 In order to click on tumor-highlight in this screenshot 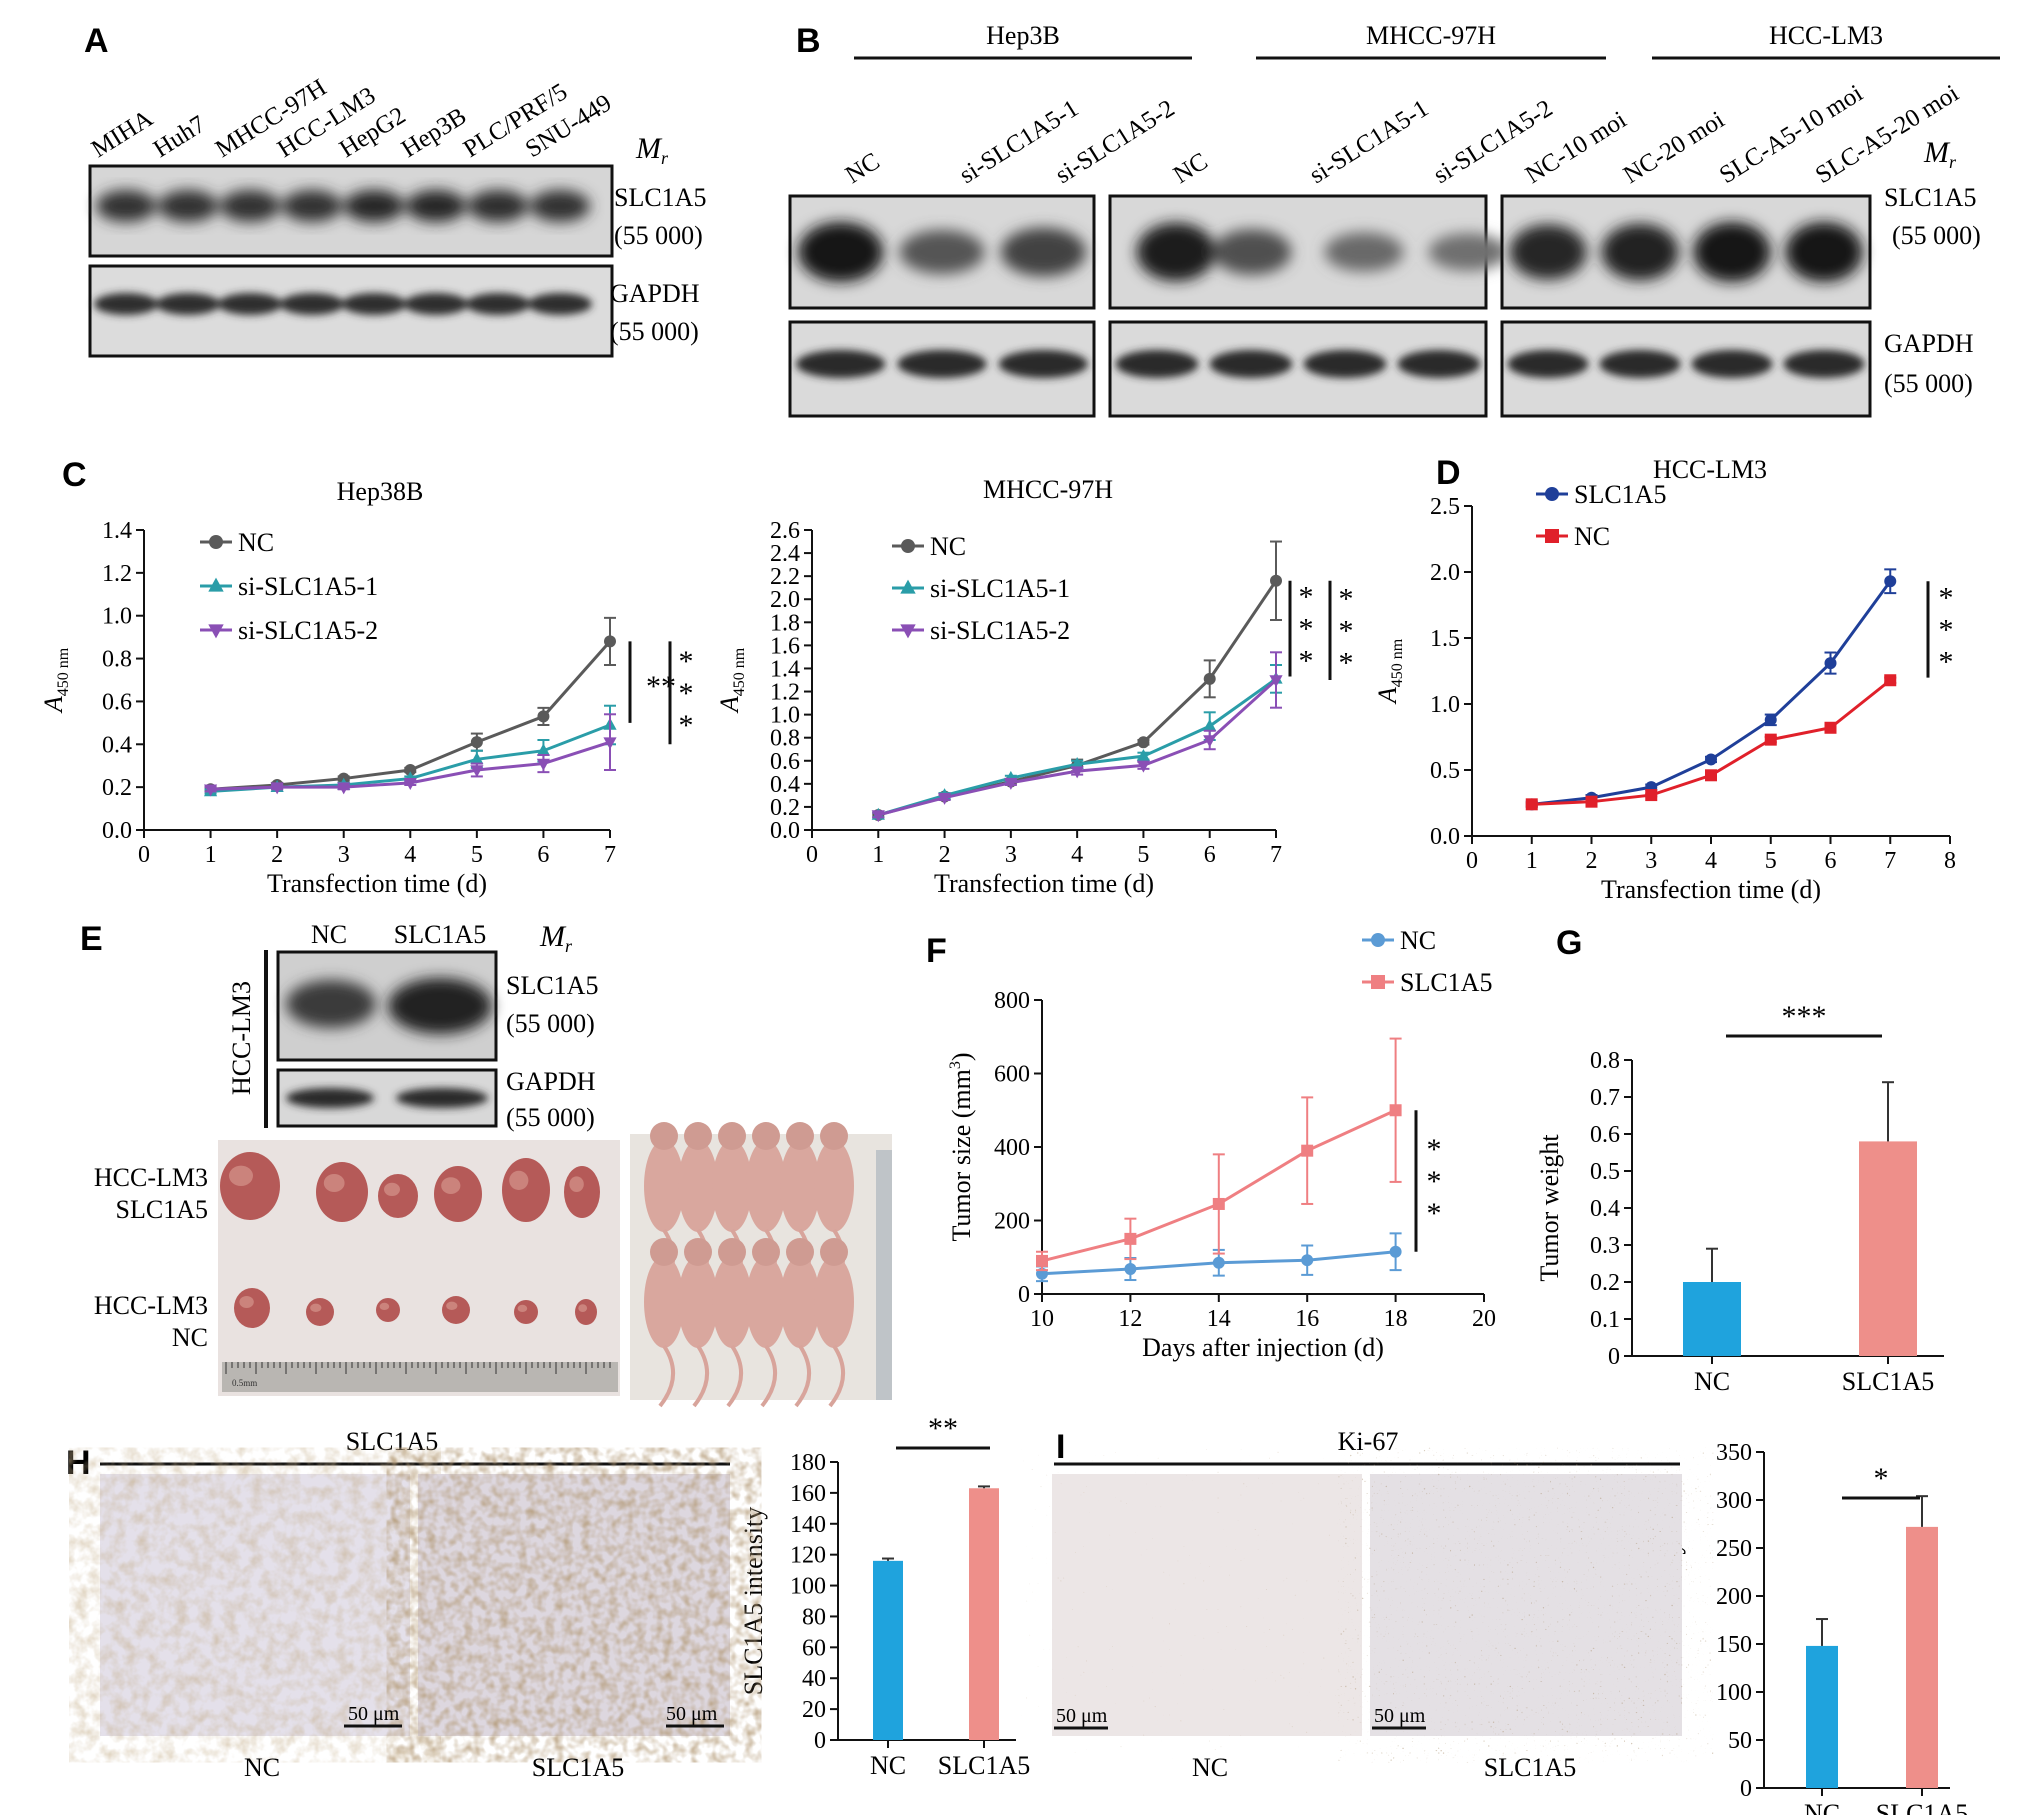, I will do `click(576, 1184)`.